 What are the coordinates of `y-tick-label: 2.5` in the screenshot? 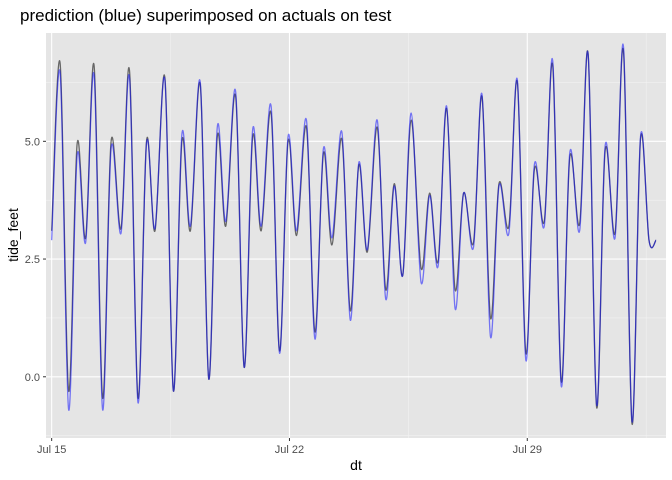 It's located at (32, 260).